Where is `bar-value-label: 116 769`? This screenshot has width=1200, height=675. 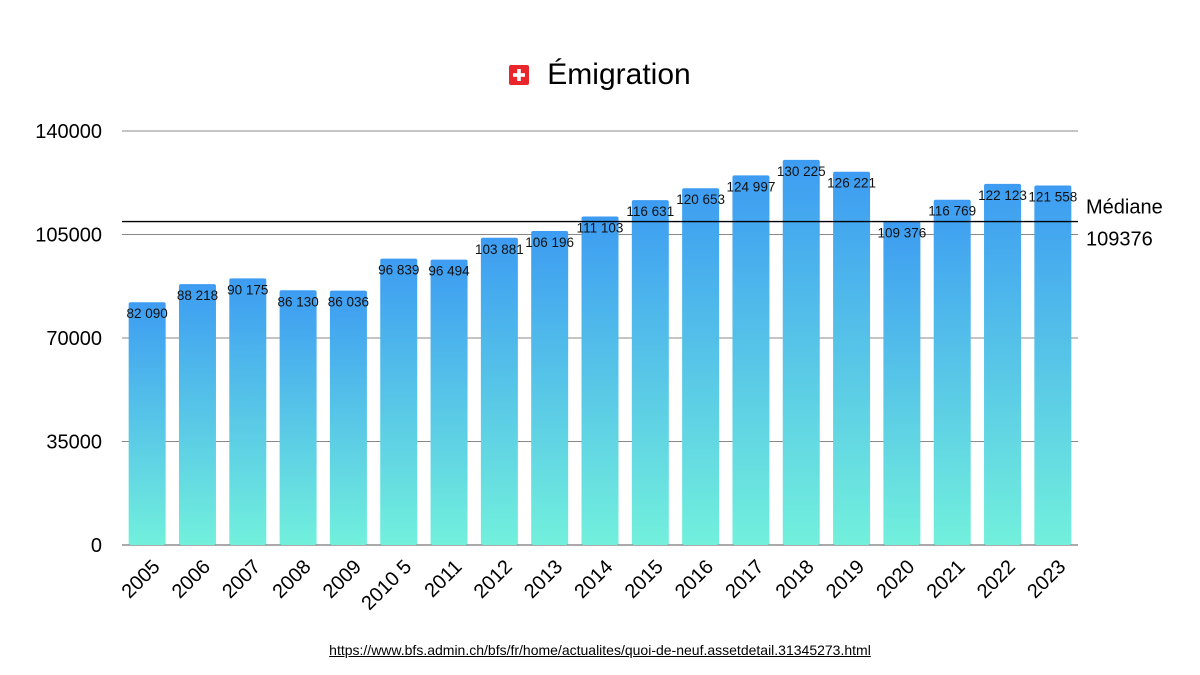 bar-value-label: 116 769 is located at coordinates (952, 211).